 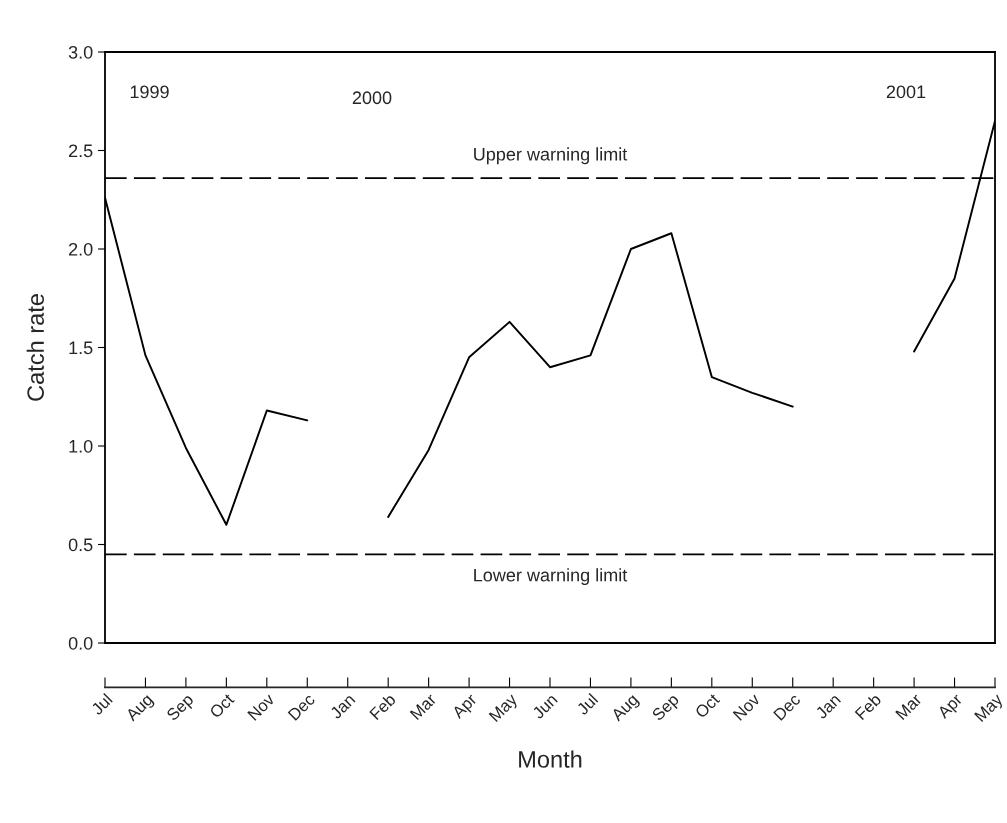 What do you see at coordinates (80, 52) in the screenshot?
I see `y-tick-label: 3.0` at bounding box center [80, 52].